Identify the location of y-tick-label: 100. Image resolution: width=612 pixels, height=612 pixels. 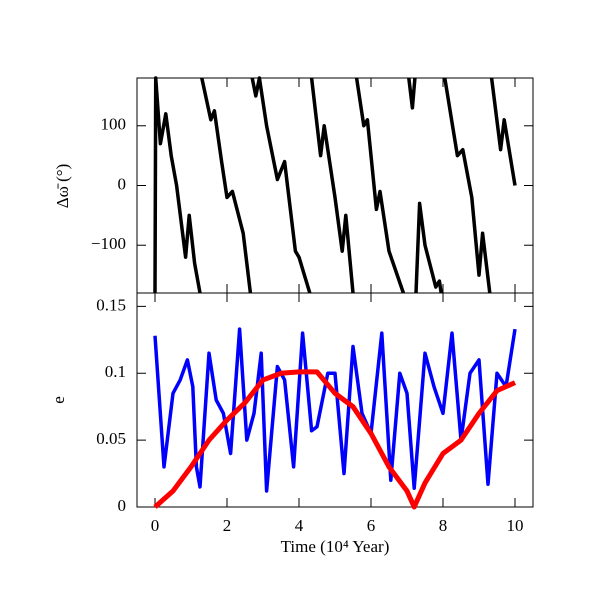
(114, 124).